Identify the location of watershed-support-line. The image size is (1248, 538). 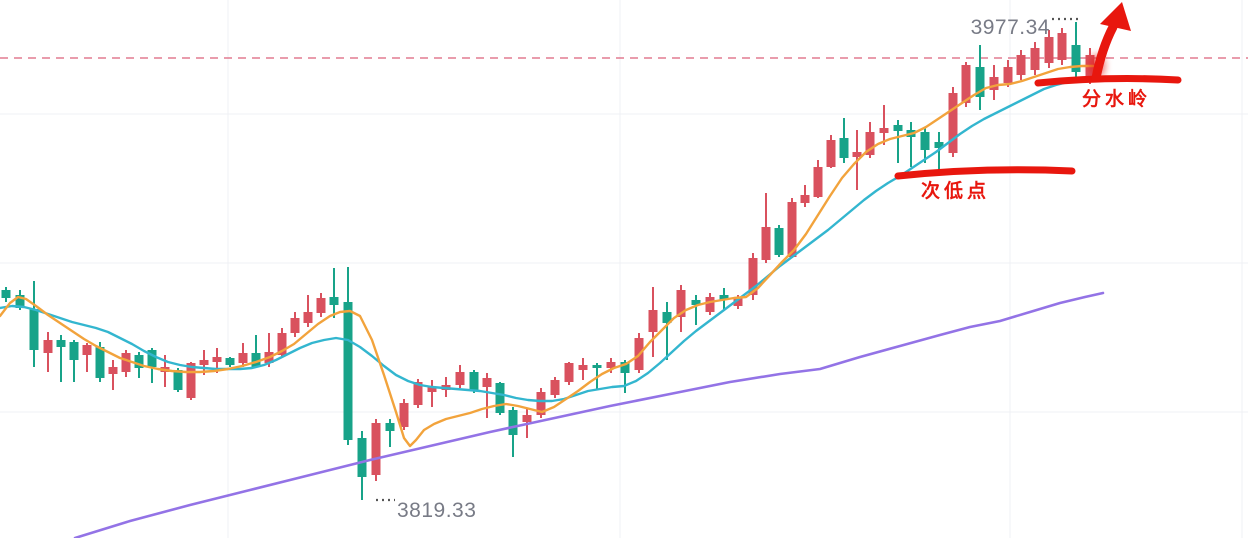
(1108, 81).